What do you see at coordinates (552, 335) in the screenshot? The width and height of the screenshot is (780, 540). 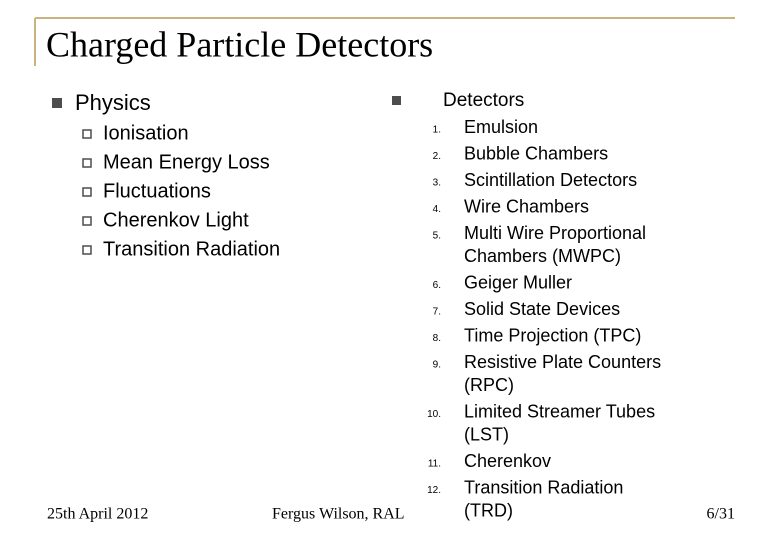 I see `detector-item: Time Projection (TPC)` at bounding box center [552, 335].